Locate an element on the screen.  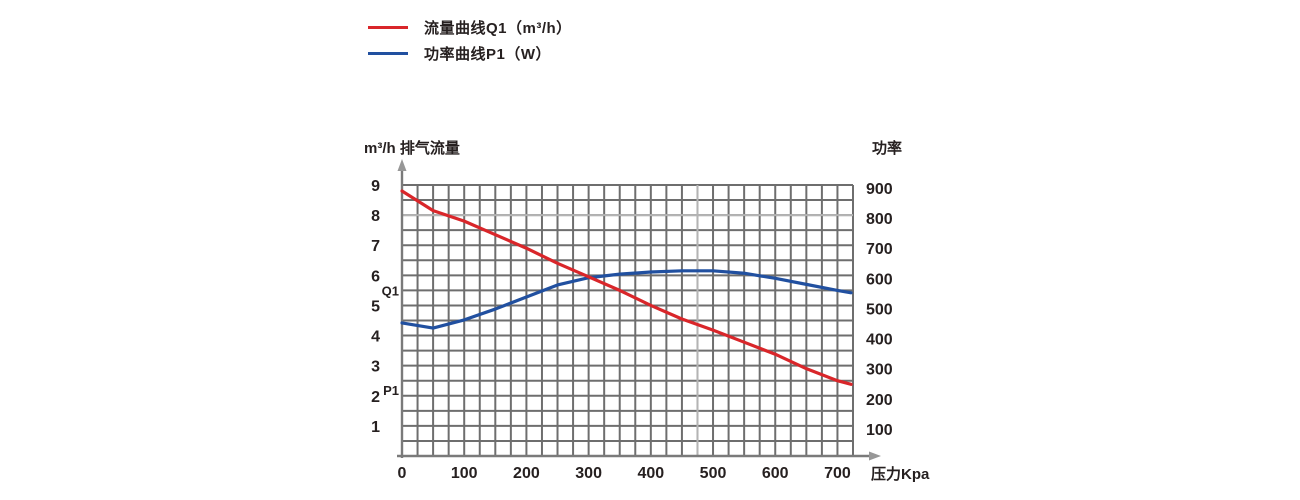
power-curve is located at coordinates (626, 299).